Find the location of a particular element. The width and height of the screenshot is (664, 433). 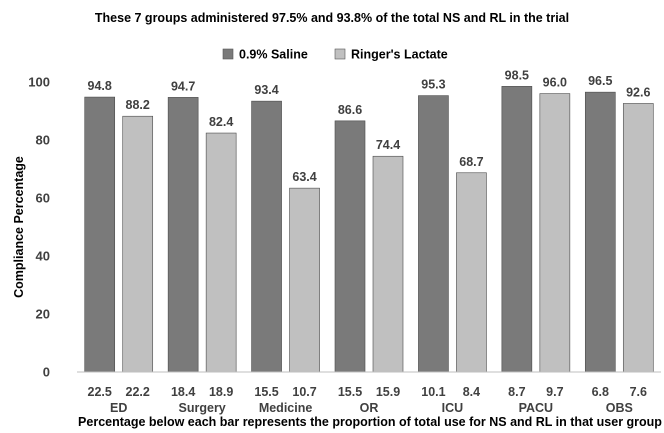

data-label: 98.5 is located at coordinates (517, 75).